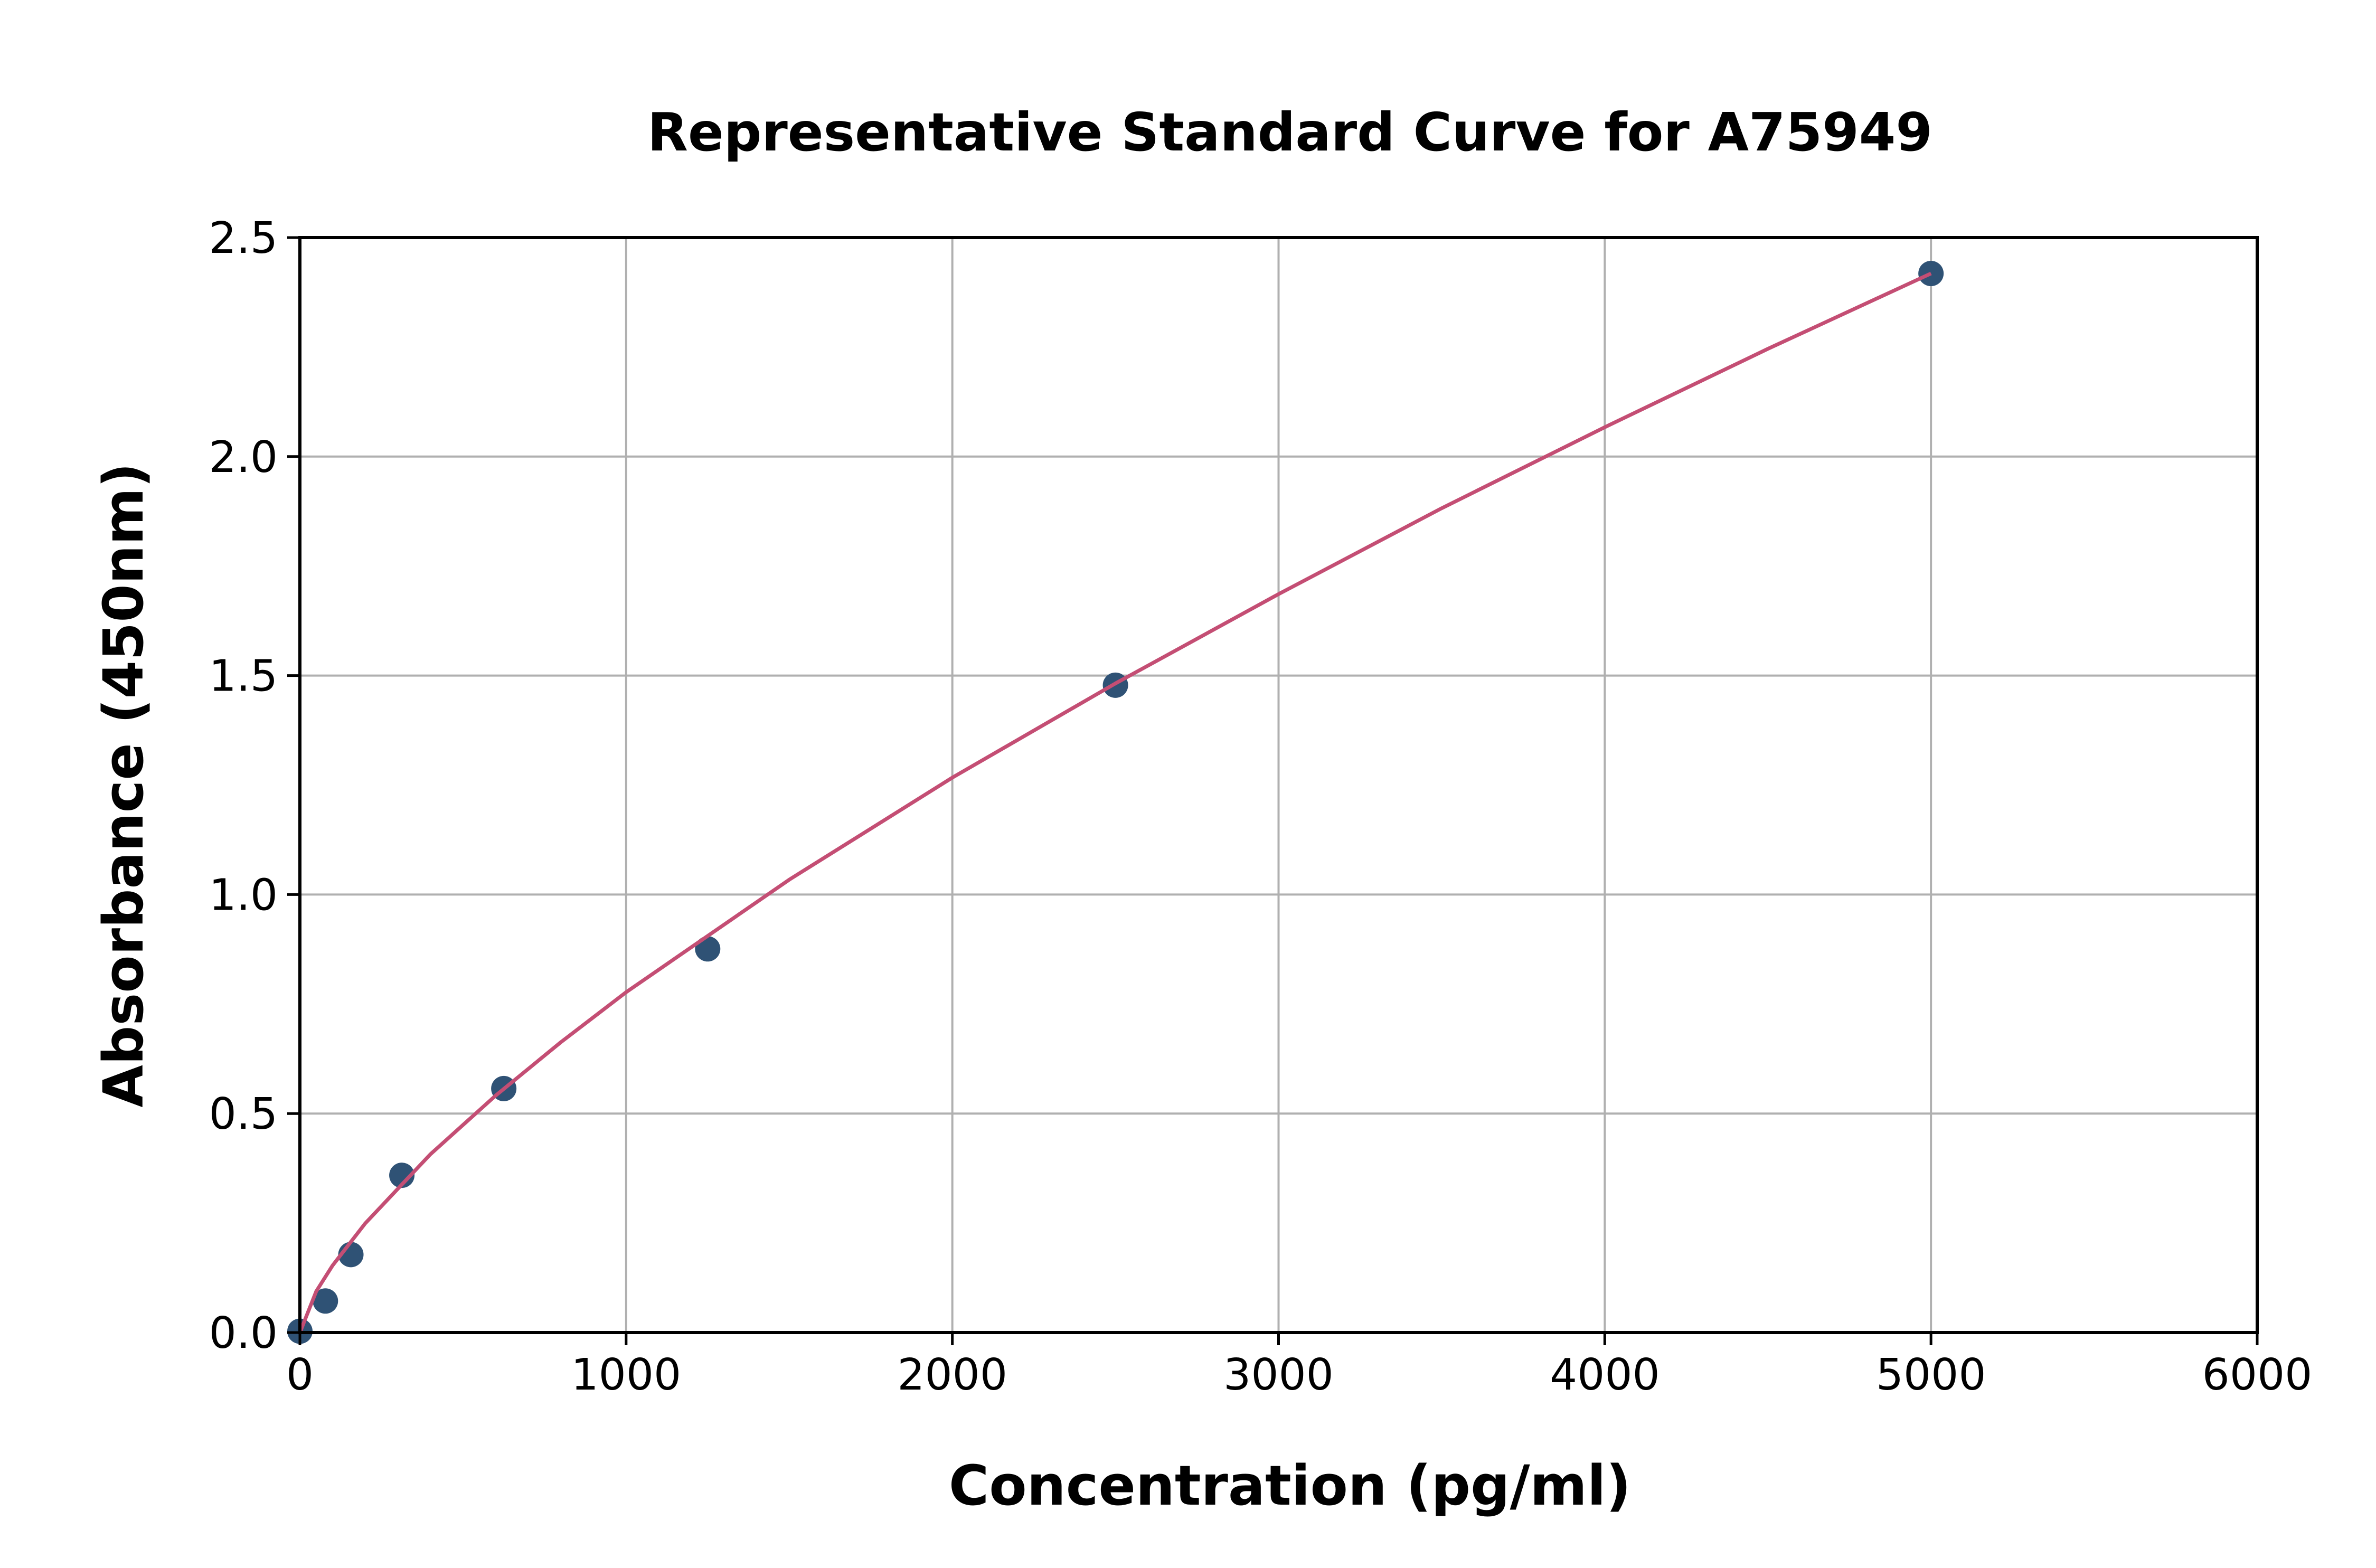 The width and height of the screenshot is (2376, 1568). Describe the element at coordinates (244, 457) in the screenshot. I see `y-tick-label: 2.0` at that location.